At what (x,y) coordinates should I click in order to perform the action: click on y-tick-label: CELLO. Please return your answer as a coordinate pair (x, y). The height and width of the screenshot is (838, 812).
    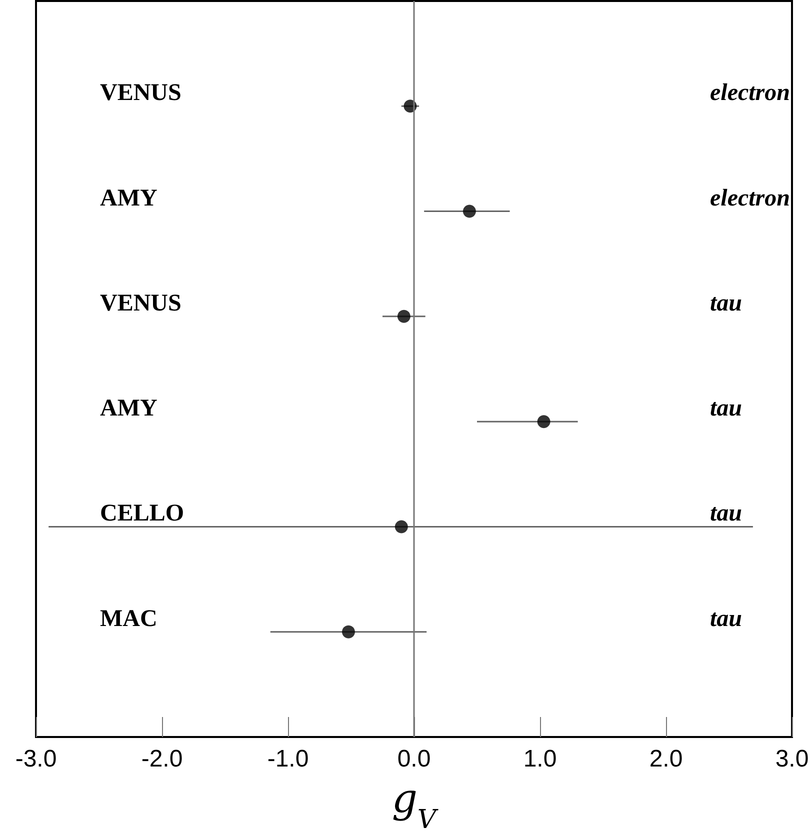
    Looking at the image, I should click on (142, 513).